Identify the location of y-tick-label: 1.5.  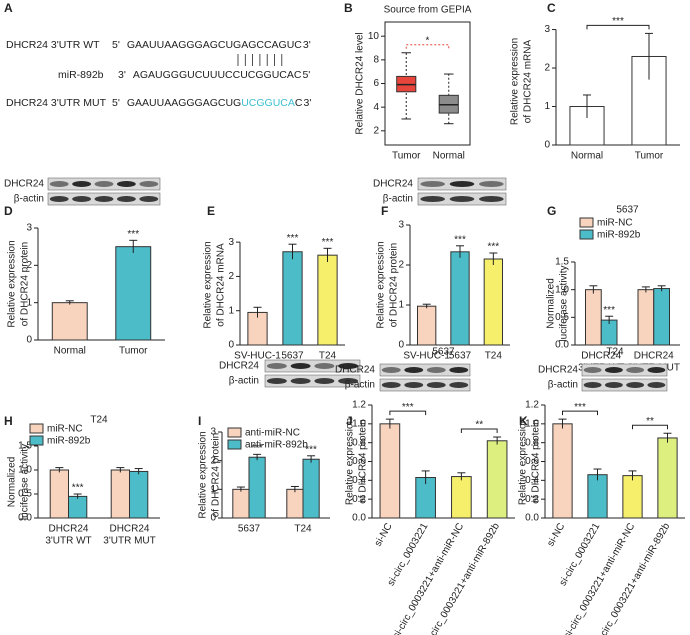
(562, 262).